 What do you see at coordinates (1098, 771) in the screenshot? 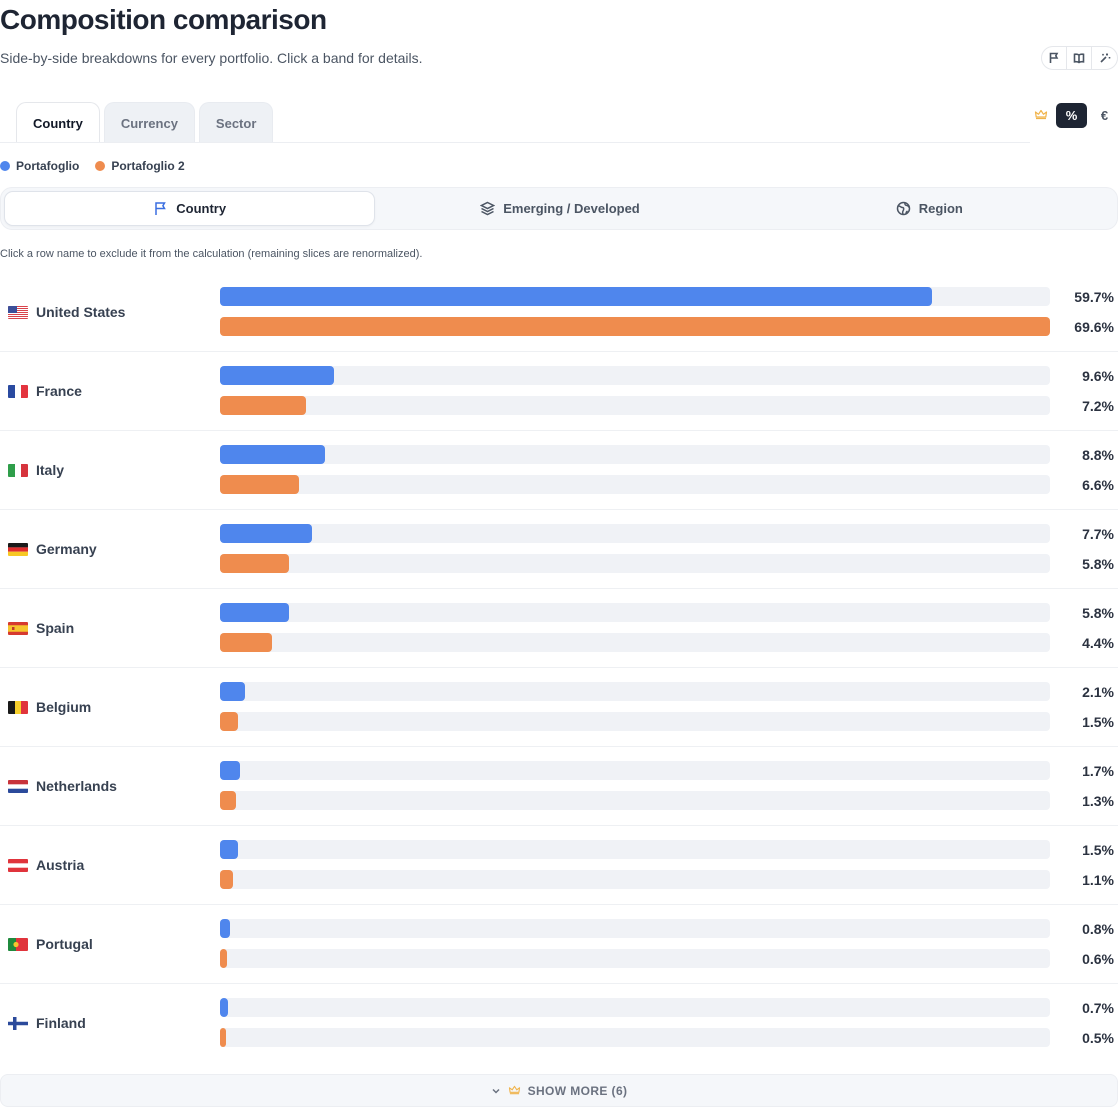
I see `portfolio-1-value: 1.7%` at bounding box center [1098, 771].